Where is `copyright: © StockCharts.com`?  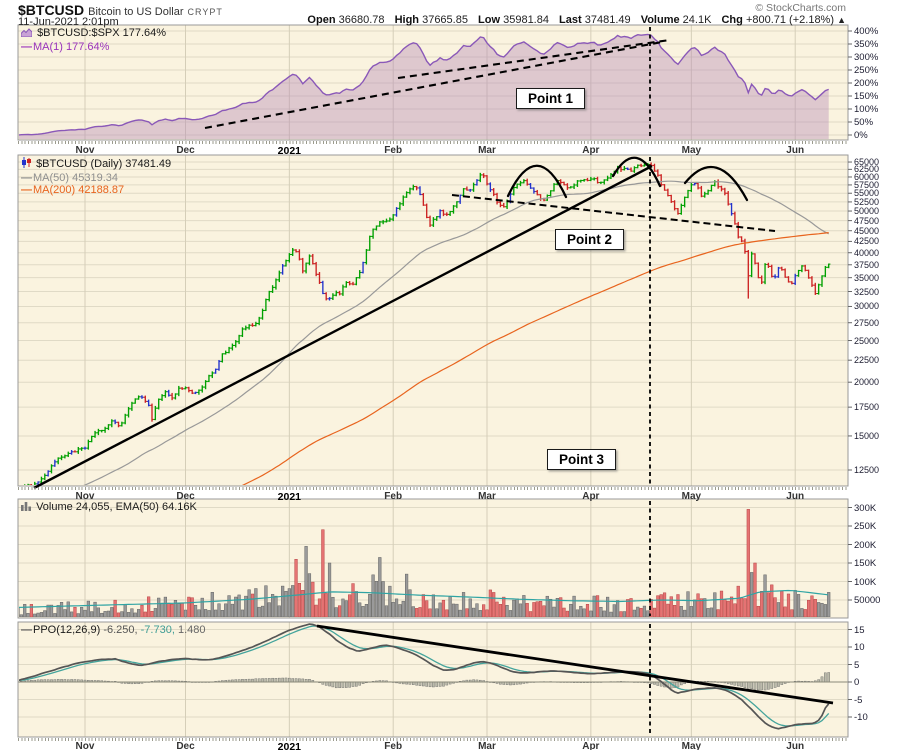 copyright: © StockCharts.com is located at coordinates (800, 8).